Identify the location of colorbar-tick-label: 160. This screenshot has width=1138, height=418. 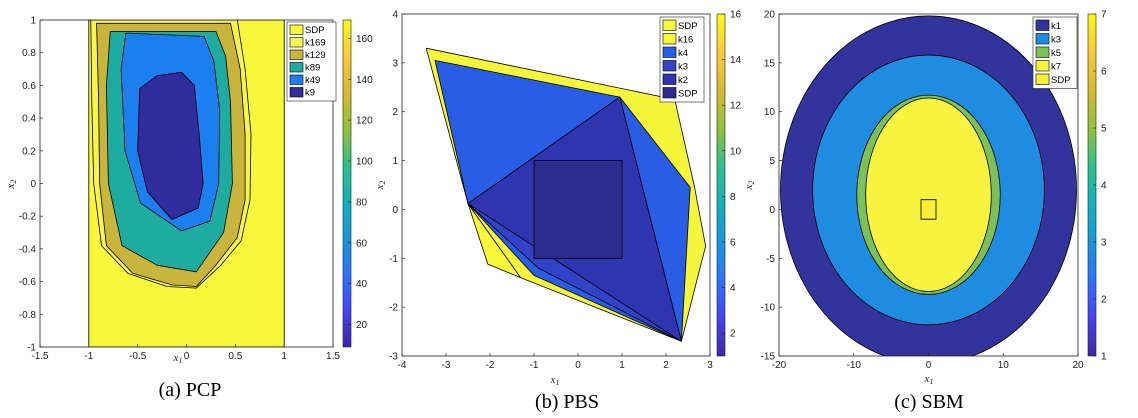
(364, 39).